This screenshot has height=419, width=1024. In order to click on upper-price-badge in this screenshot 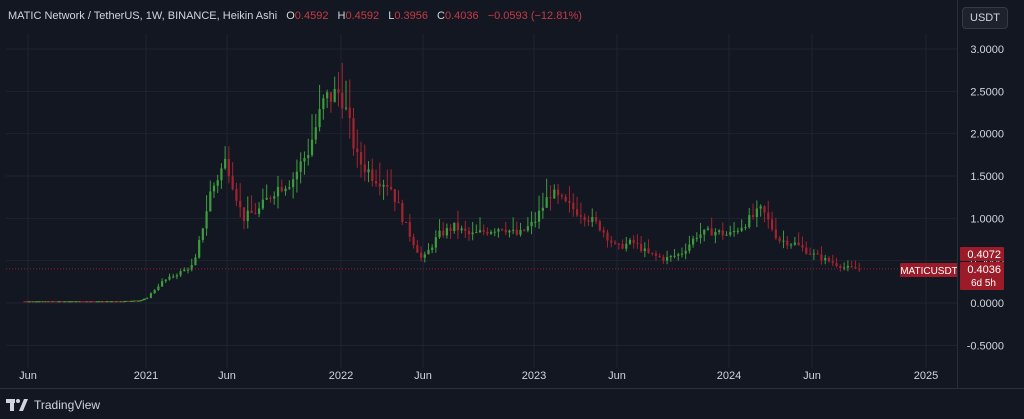, I will do `click(982, 254)`.